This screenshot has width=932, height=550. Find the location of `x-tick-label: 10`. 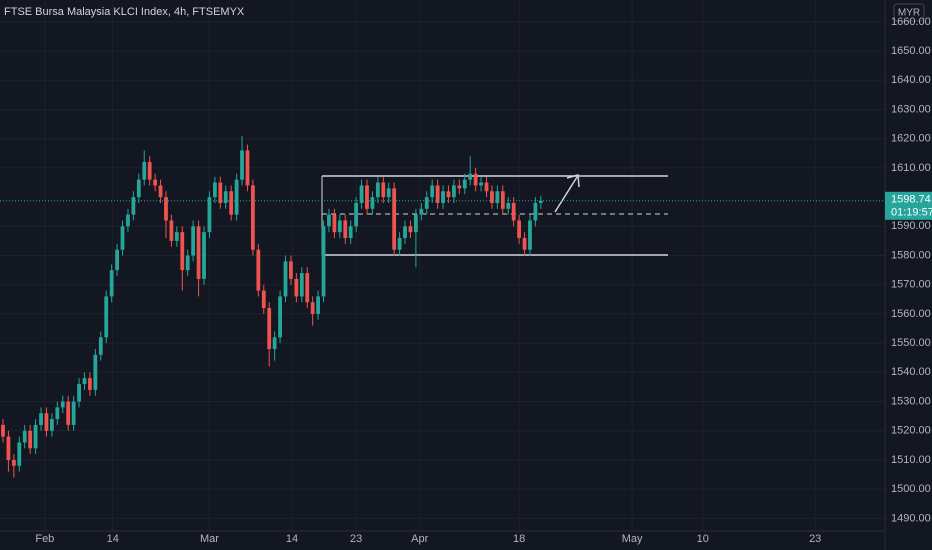

x-tick-label: 10 is located at coordinates (703, 539).